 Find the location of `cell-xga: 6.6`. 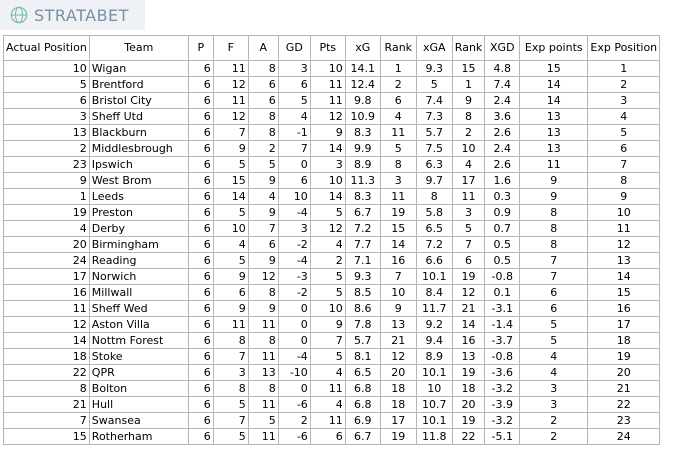

cell-xga: 6.6 is located at coordinates (434, 260).